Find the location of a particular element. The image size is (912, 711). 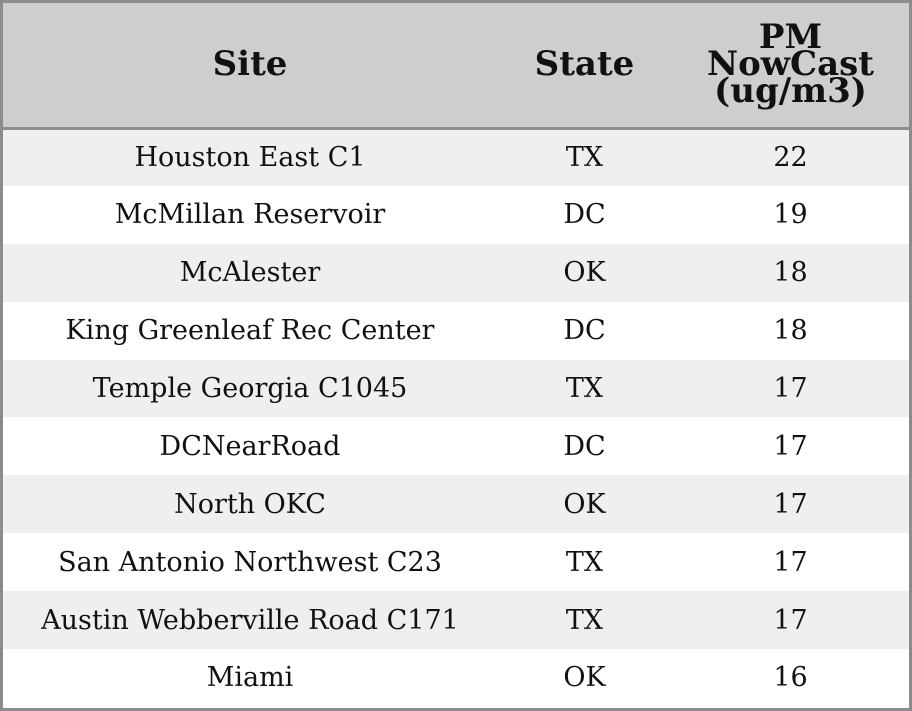

table-row: McMillan Reservoir DC 19 is located at coordinates (456, 214).